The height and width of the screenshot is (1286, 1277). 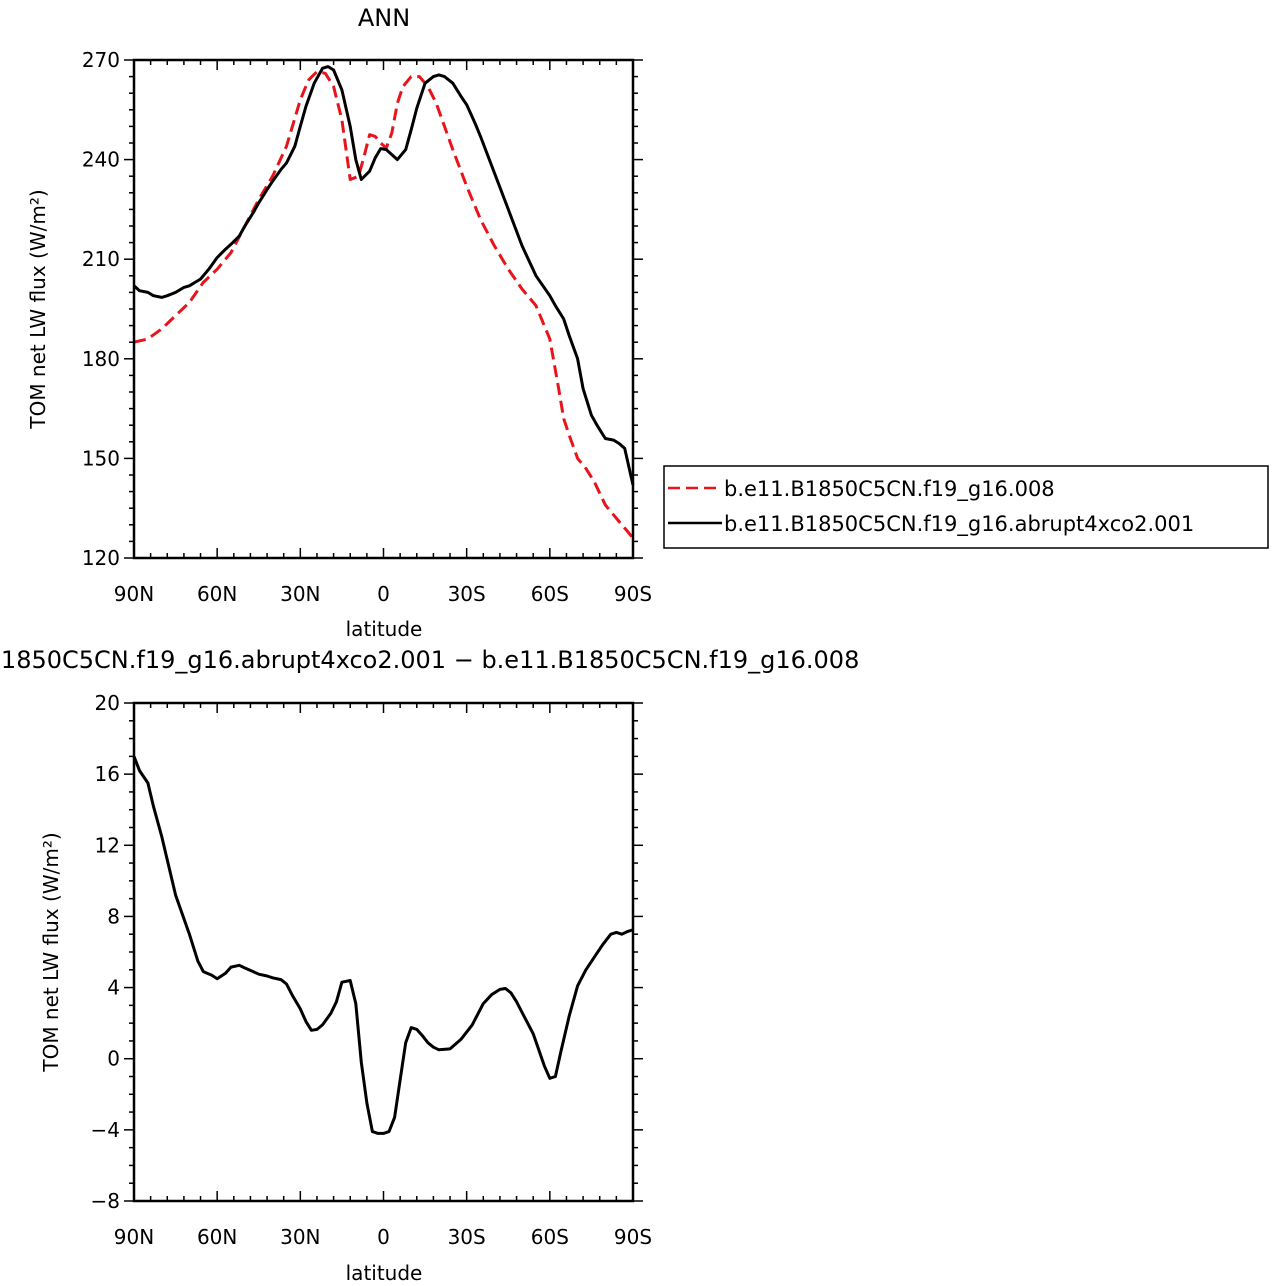 I want to click on bottom-y-axis-label: TOM net LW flux (W/m²), so click(x=51, y=952).